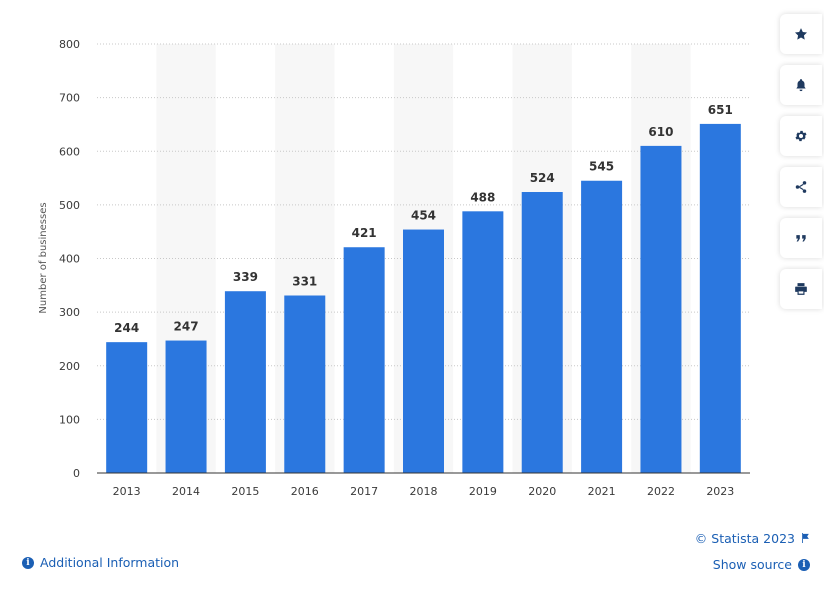 Image resolution: width=824 pixels, height=598 pixels. Describe the element at coordinates (542, 178) in the screenshot. I see `data-label: 524` at that location.